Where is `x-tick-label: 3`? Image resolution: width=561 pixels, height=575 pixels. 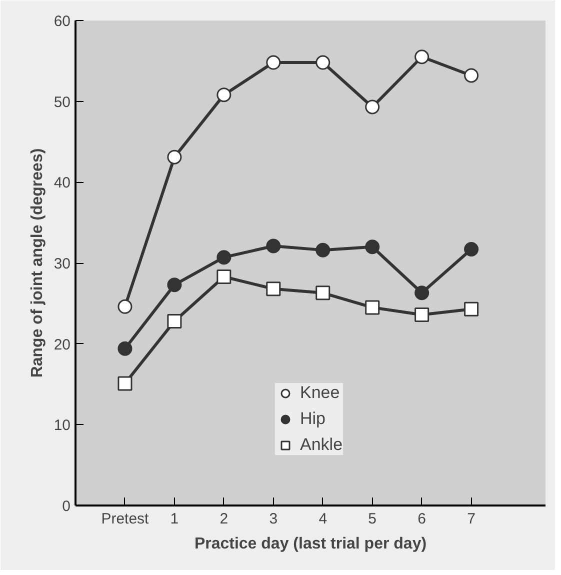 x-tick-label: 3 is located at coordinates (273, 519).